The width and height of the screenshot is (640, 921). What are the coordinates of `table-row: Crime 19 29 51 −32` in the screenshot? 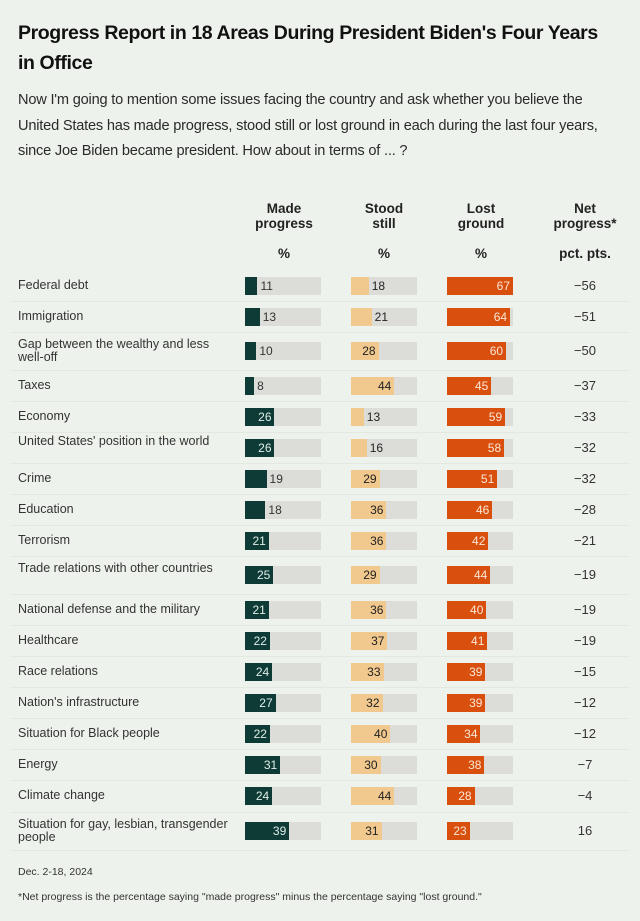 It's located at (320, 479).